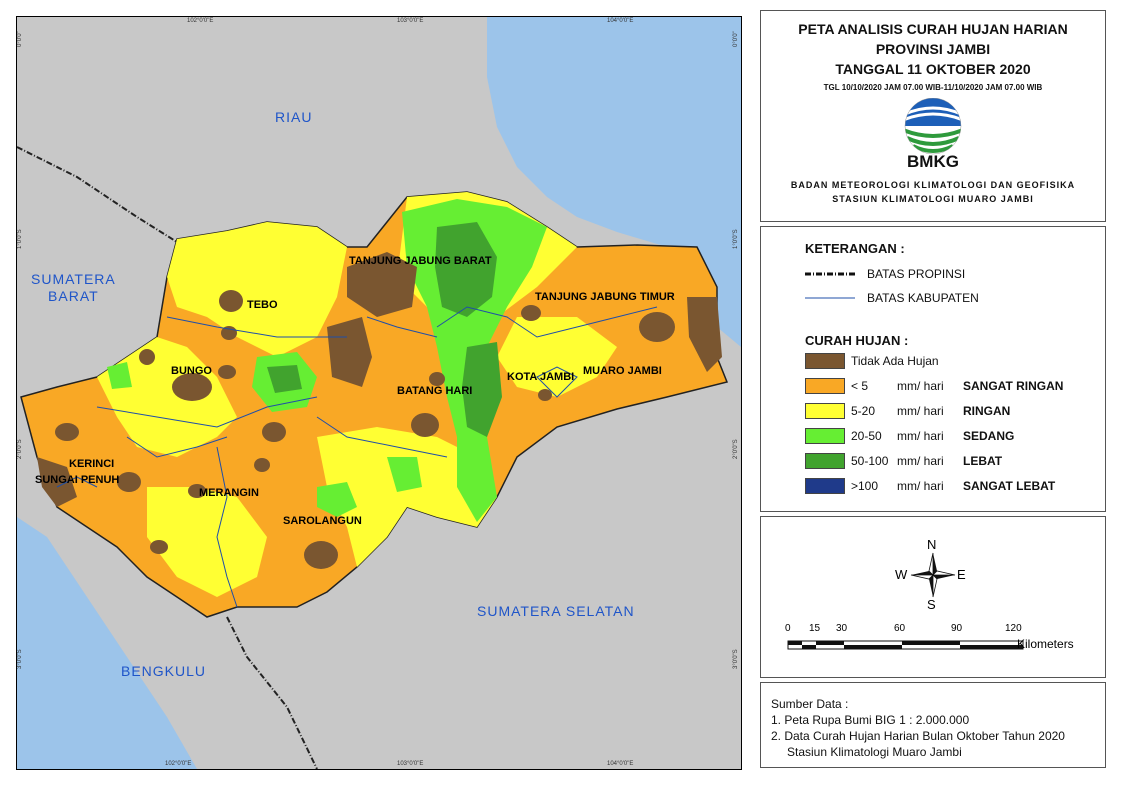 The image size is (1122, 794). Describe the element at coordinates (863, 411) in the screenshot. I see `legend-range: 5-20` at that location.